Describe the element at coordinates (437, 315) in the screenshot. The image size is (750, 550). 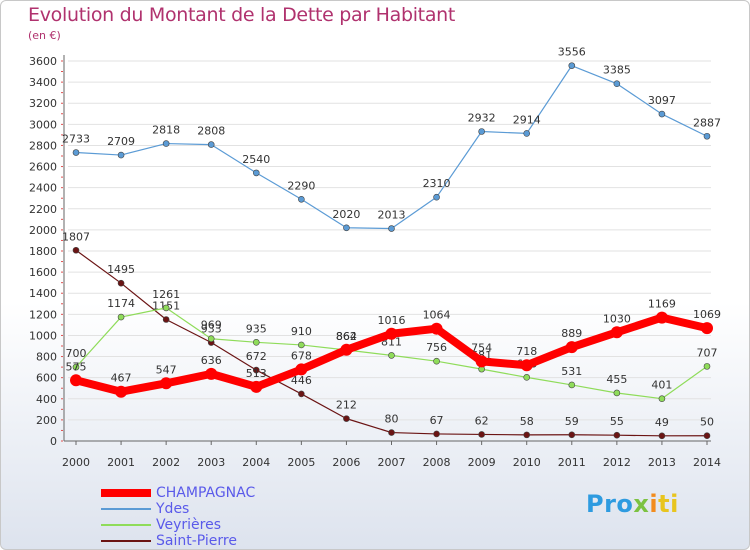
I see `data-label-champagnac: 1064` at that location.